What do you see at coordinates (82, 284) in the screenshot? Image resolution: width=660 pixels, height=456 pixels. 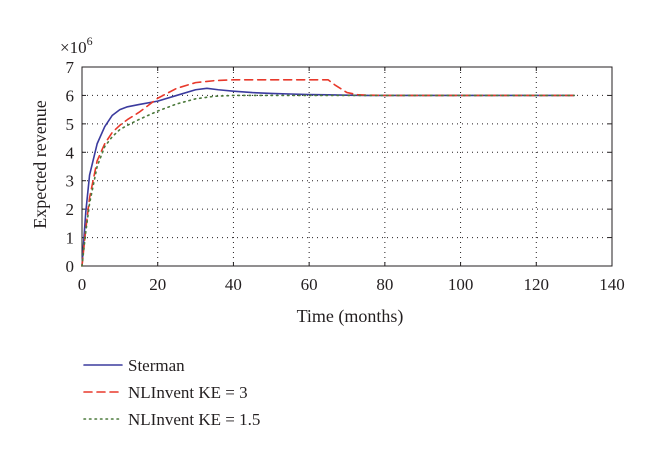 I see `x-tick-label: 0` at bounding box center [82, 284].